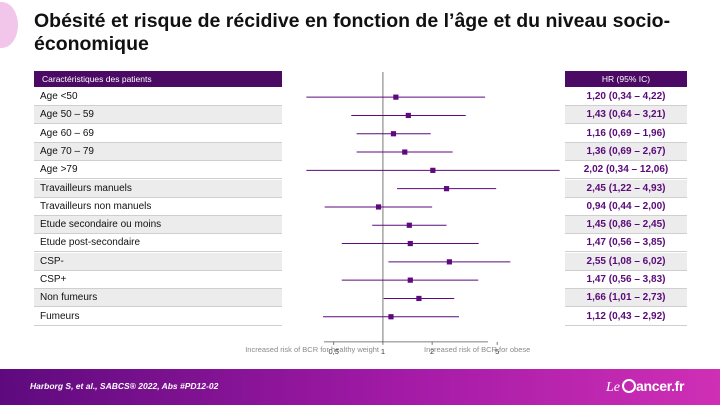  I want to click on row-label: Travailleurs non manuels, so click(96, 206).